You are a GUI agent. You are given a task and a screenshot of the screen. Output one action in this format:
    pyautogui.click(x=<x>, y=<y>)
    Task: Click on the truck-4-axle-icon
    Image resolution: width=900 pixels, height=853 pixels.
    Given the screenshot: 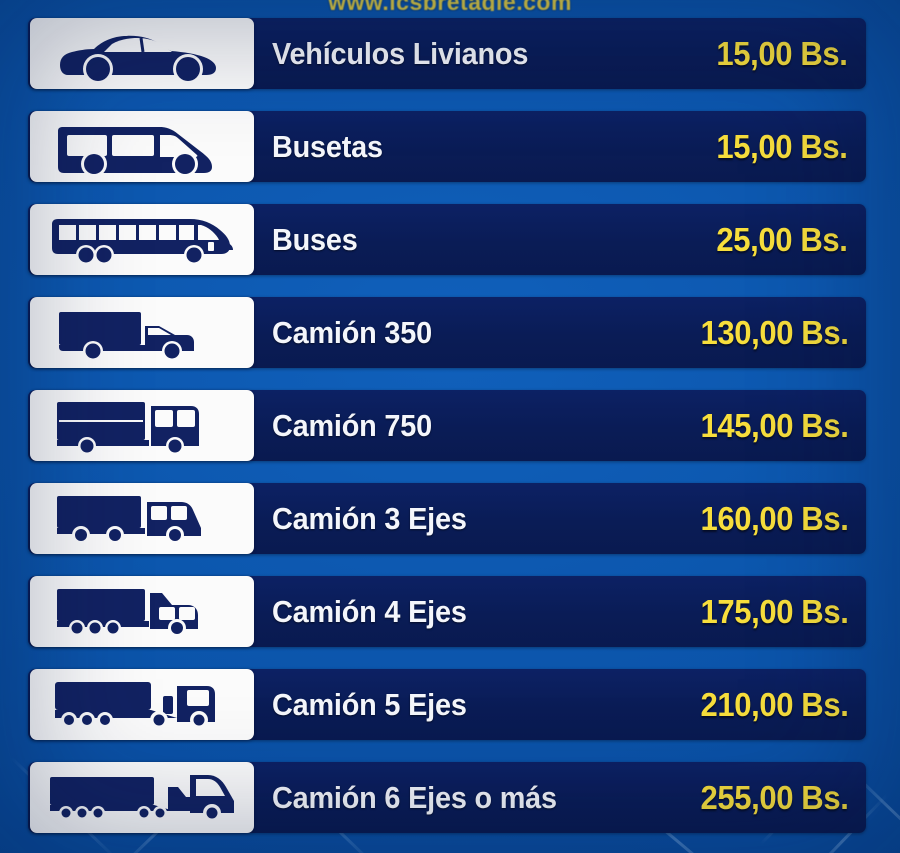 What is the action you would take?
    pyautogui.click(x=142, y=611)
    